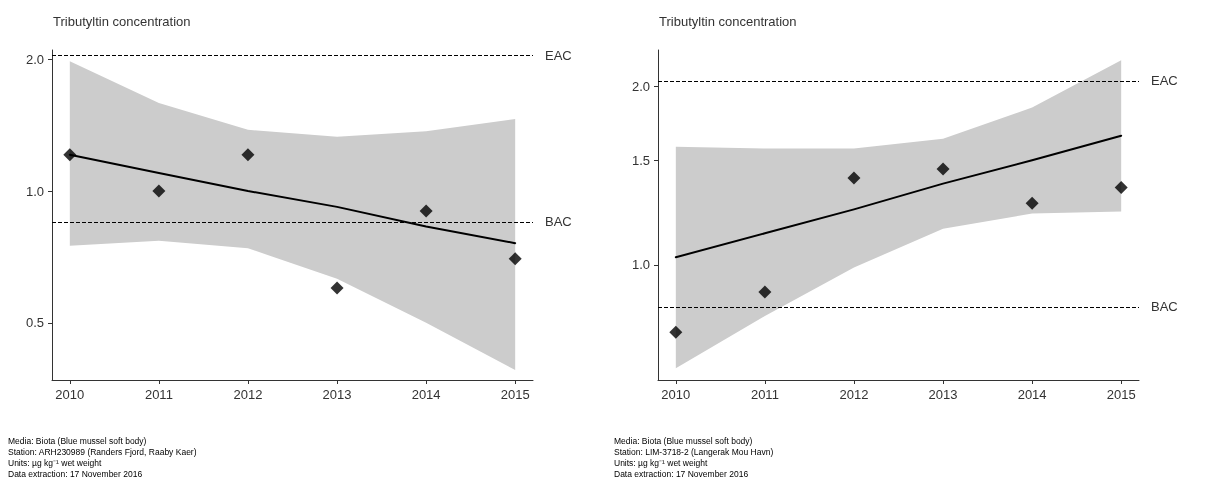 This screenshot has width=1211, height=494. I want to click on text: Station: ARH230989 (Randers Fjord, Raaby Kaer), so click(102, 452).